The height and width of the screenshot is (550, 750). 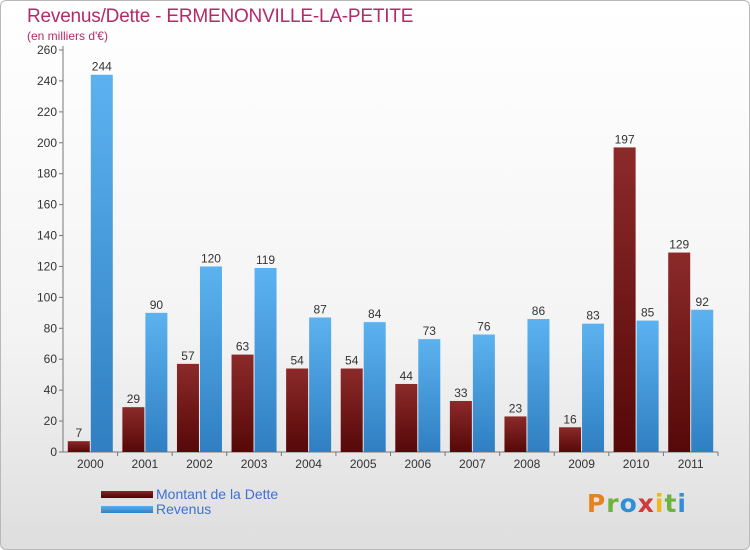 I want to click on data-label-revenus-2000: 244, so click(x=102, y=67).